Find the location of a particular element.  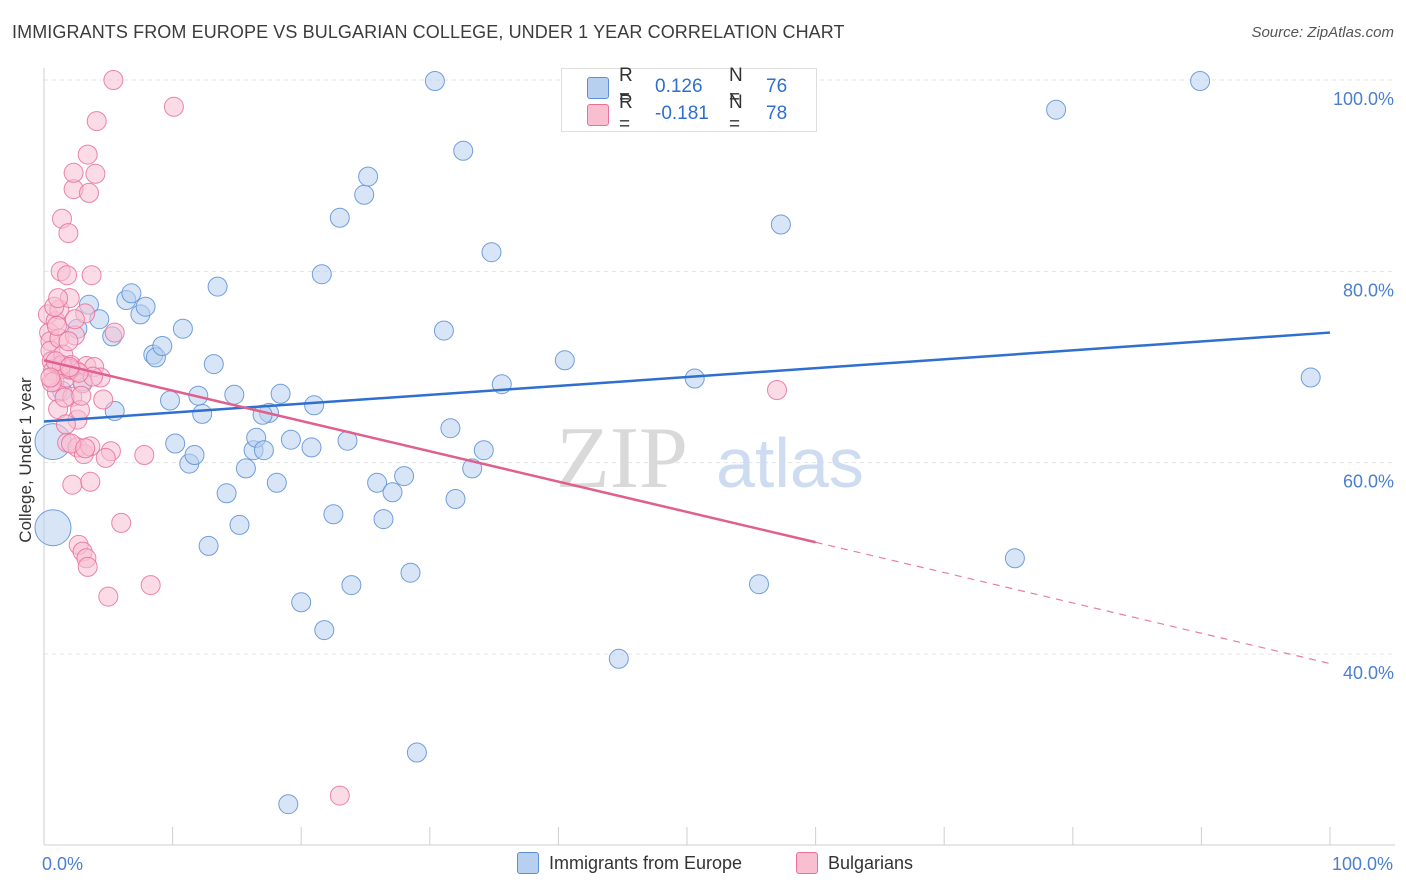

legend-label: Immigrants from Europe is located at coordinates (646, 862).